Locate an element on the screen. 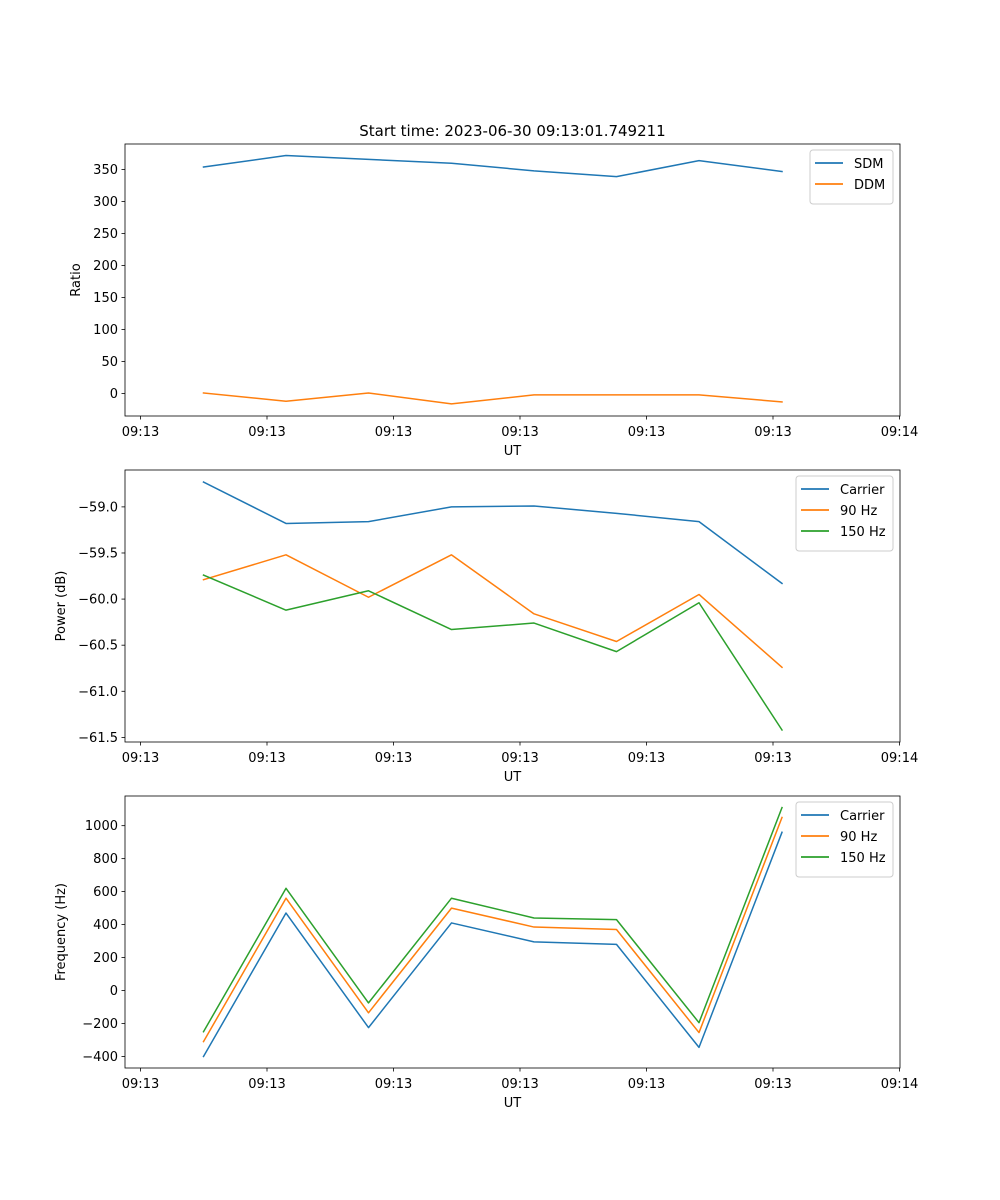 The image size is (1000, 1200). y-tick-label: −61.5 is located at coordinates (98, 738).